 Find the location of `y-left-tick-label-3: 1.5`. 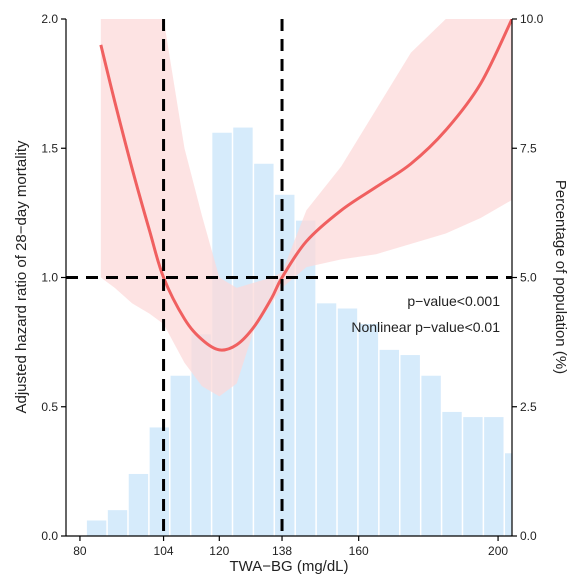

y-left-tick-label-3: 1.5 is located at coordinates (49, 148).